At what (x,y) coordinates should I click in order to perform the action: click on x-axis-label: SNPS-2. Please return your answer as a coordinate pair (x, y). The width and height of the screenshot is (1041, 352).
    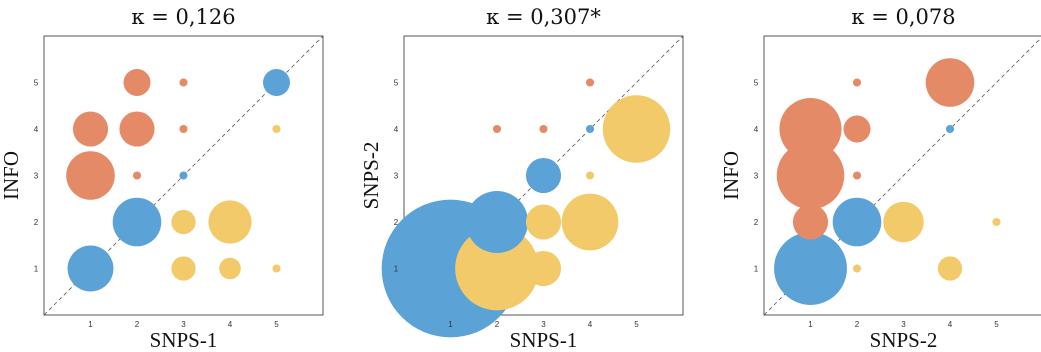
    Looking at the image, I should click on (904, 340).